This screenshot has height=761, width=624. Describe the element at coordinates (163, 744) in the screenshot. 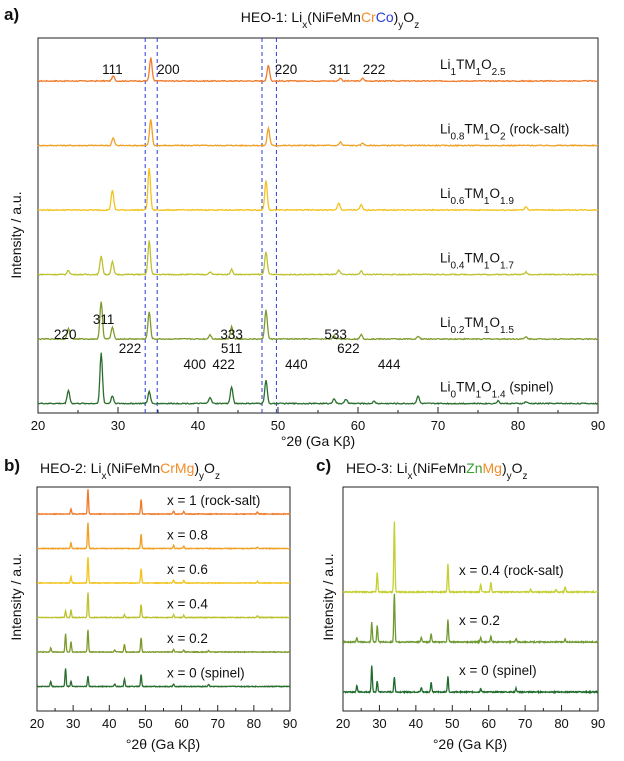

I see `panel-b-xlabel: °2θ (Ga Kβ)` at that location.